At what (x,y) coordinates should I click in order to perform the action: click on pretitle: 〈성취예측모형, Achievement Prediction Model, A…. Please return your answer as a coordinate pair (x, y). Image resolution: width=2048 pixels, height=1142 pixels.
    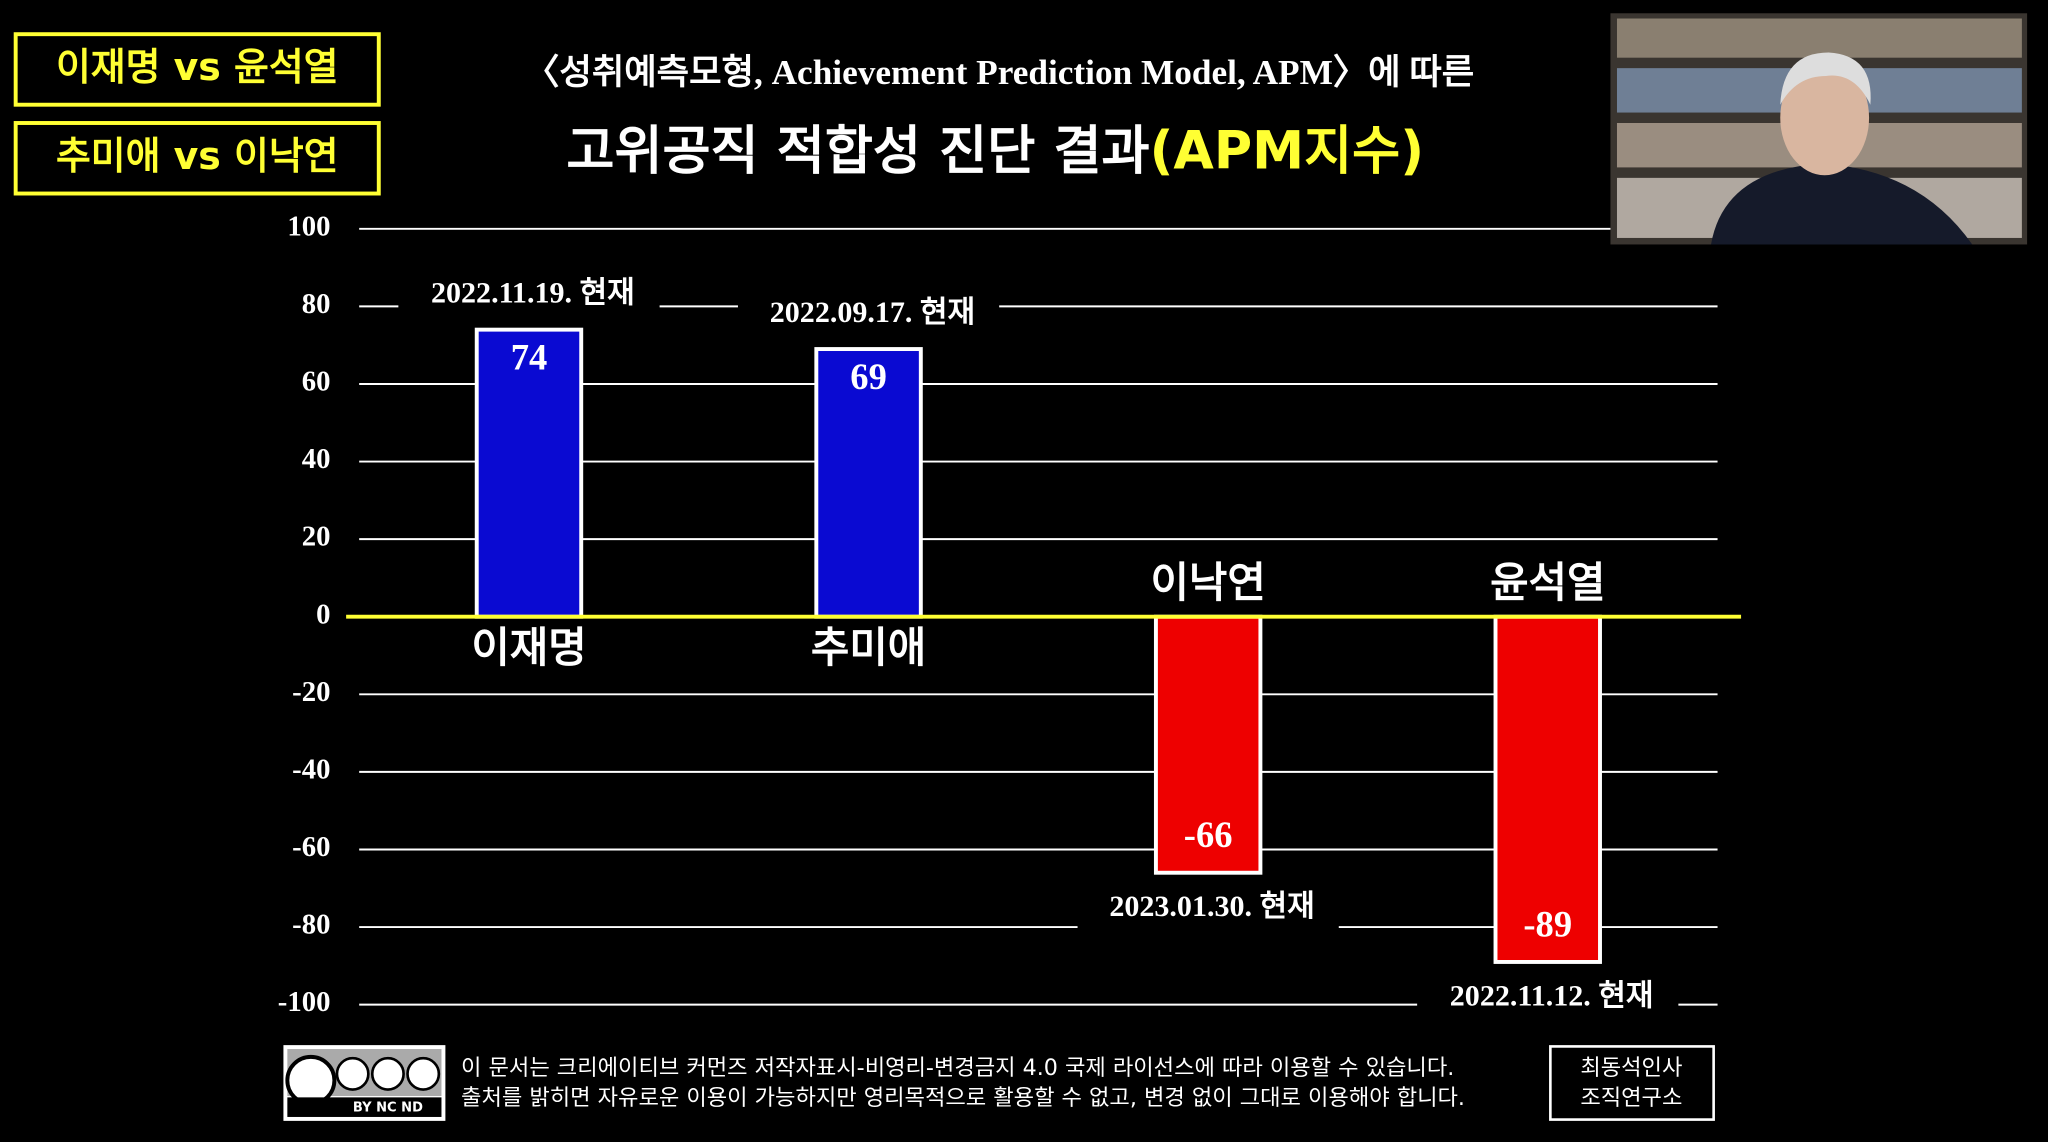
    Looking at the image, I should click on (999, 72).